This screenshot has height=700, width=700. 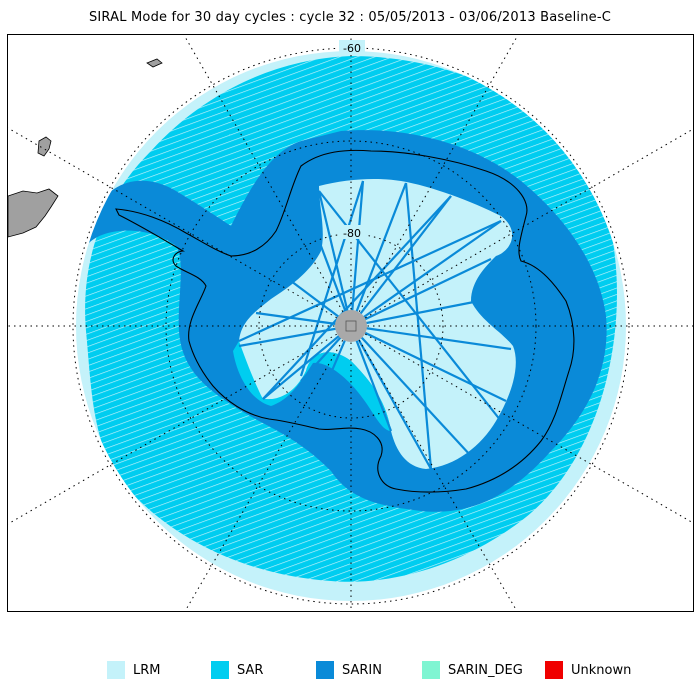 I want to click on sar-shelf-west, so click(x=312, y=386).